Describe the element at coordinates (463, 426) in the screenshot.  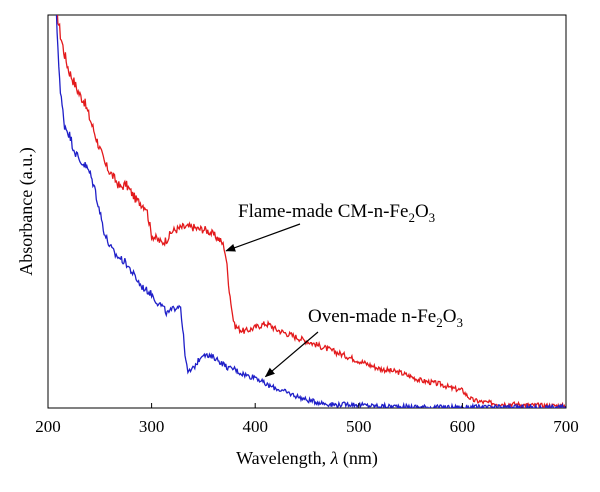
I see `x-tick-label: 600` at that location.